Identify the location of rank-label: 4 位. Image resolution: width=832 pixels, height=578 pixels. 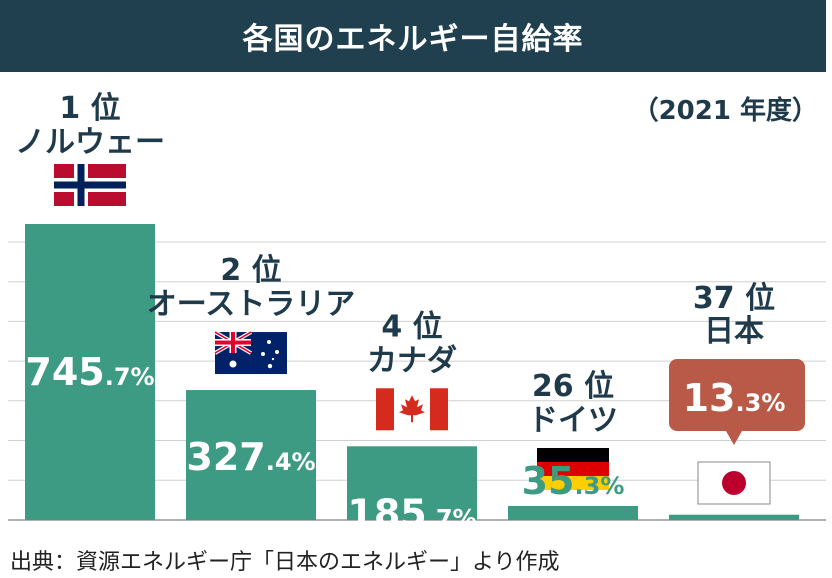
(411, 326).